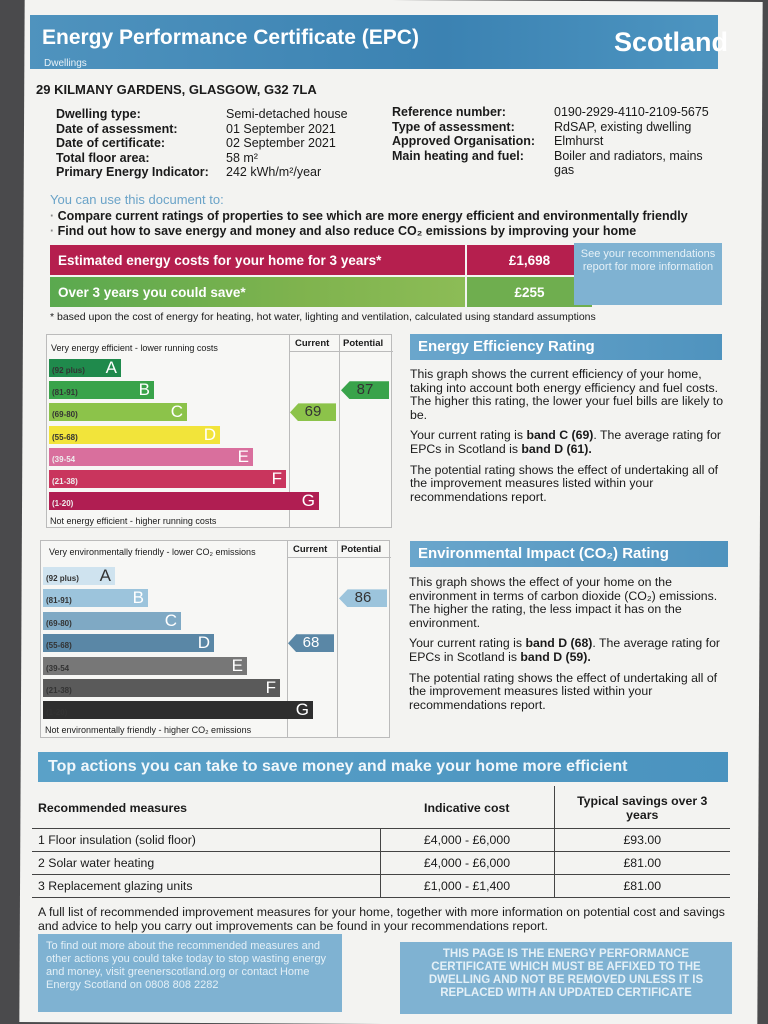 This screenshot has width=768, height=1024. I want to click on measure-cell: 2 Solar water heating, so click(206, 863).